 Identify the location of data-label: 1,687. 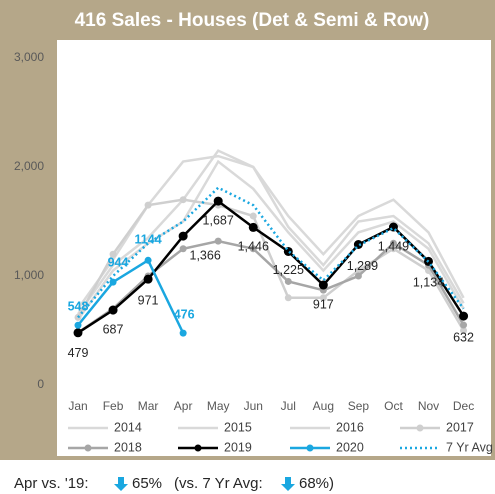
(218, 220).